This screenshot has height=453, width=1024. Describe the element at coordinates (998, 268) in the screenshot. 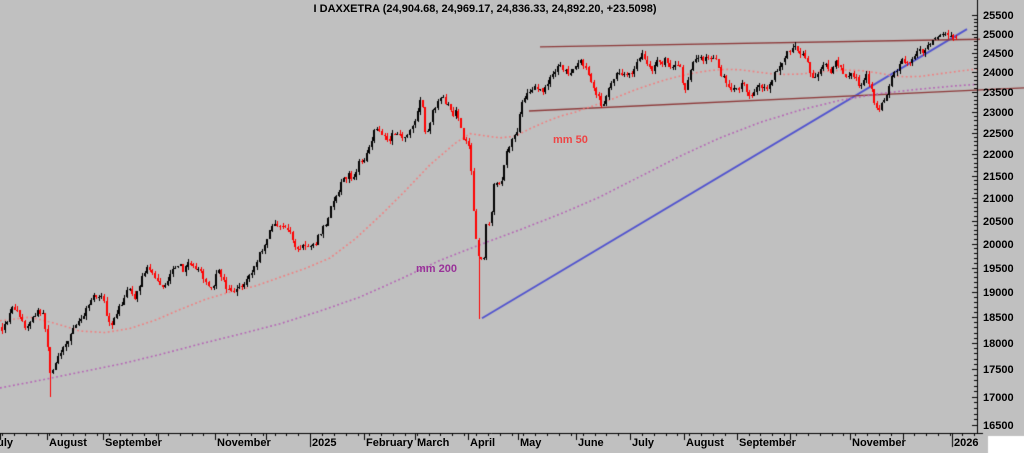

I see `y-axis-tick-label: 19500` at that location.